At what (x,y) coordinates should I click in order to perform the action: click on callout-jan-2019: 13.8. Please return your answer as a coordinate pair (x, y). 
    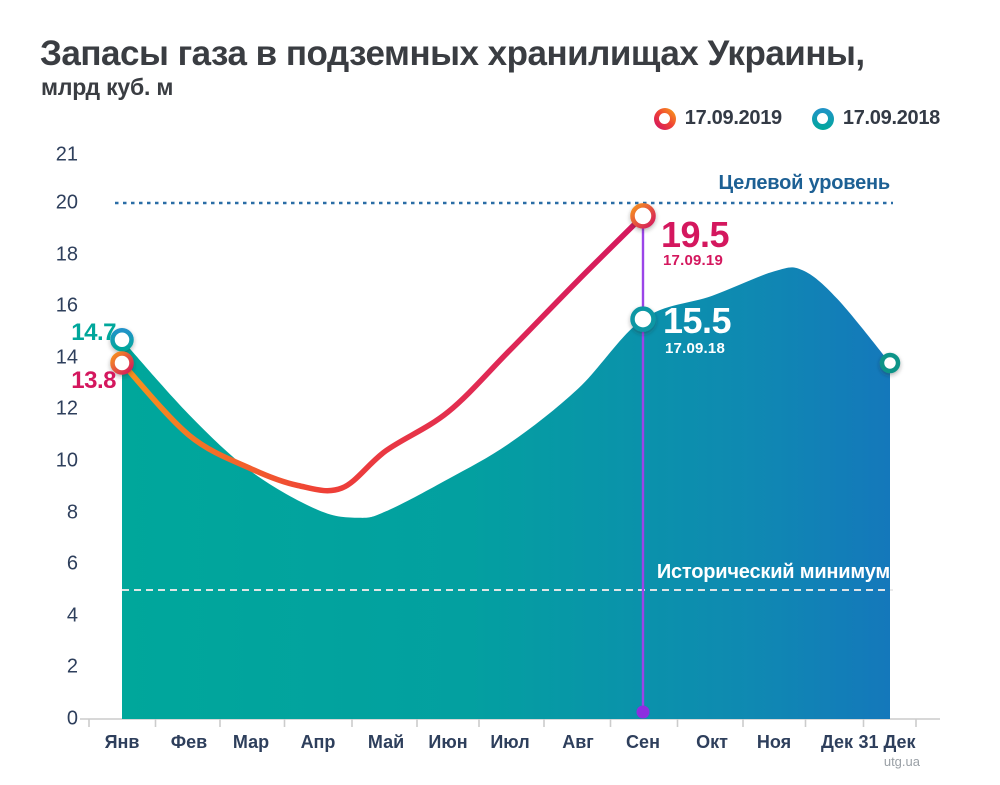
    Looking at the image, I should click on (93, 380).